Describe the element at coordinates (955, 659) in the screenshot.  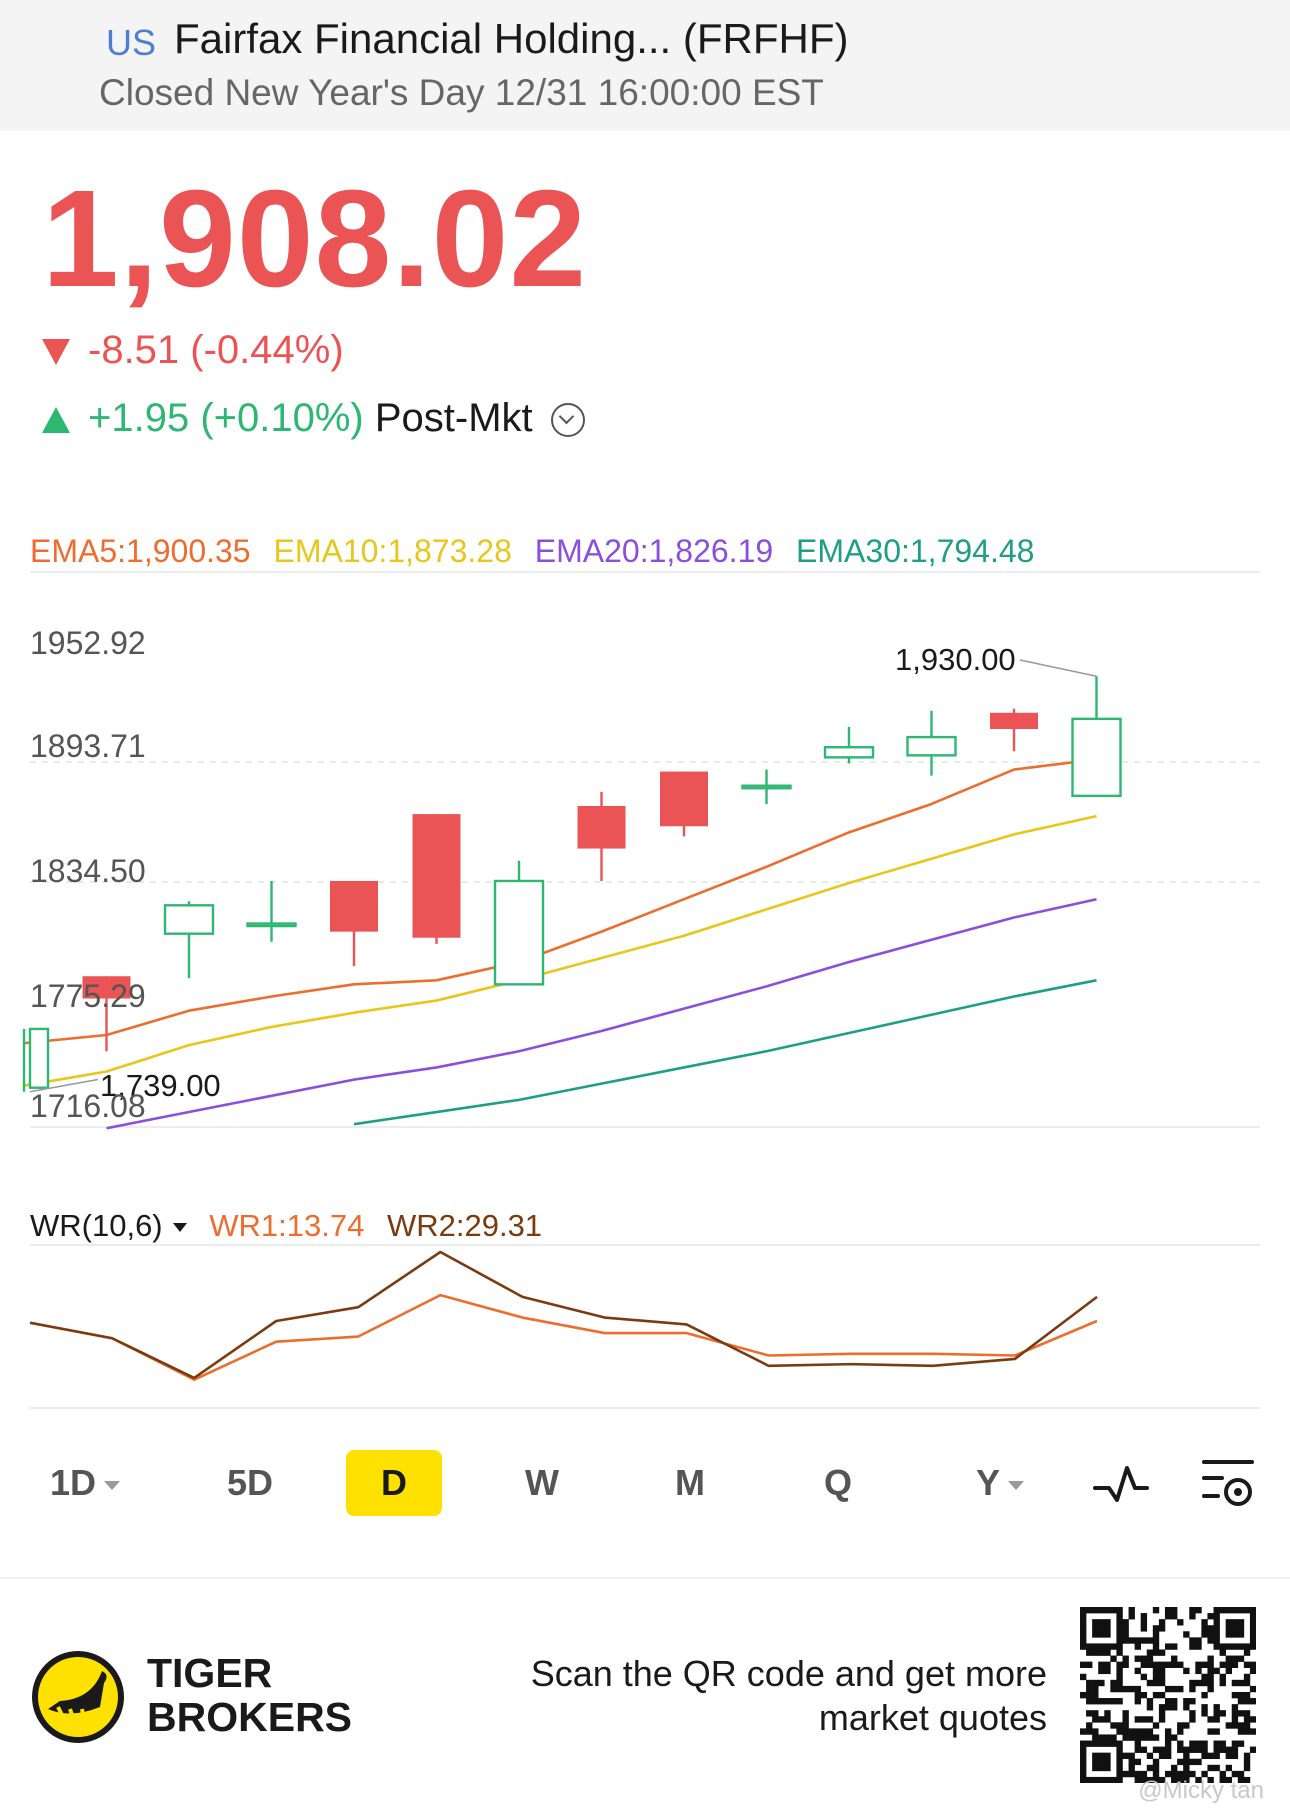
I see `high-annotation: 1,930.00` at that location.